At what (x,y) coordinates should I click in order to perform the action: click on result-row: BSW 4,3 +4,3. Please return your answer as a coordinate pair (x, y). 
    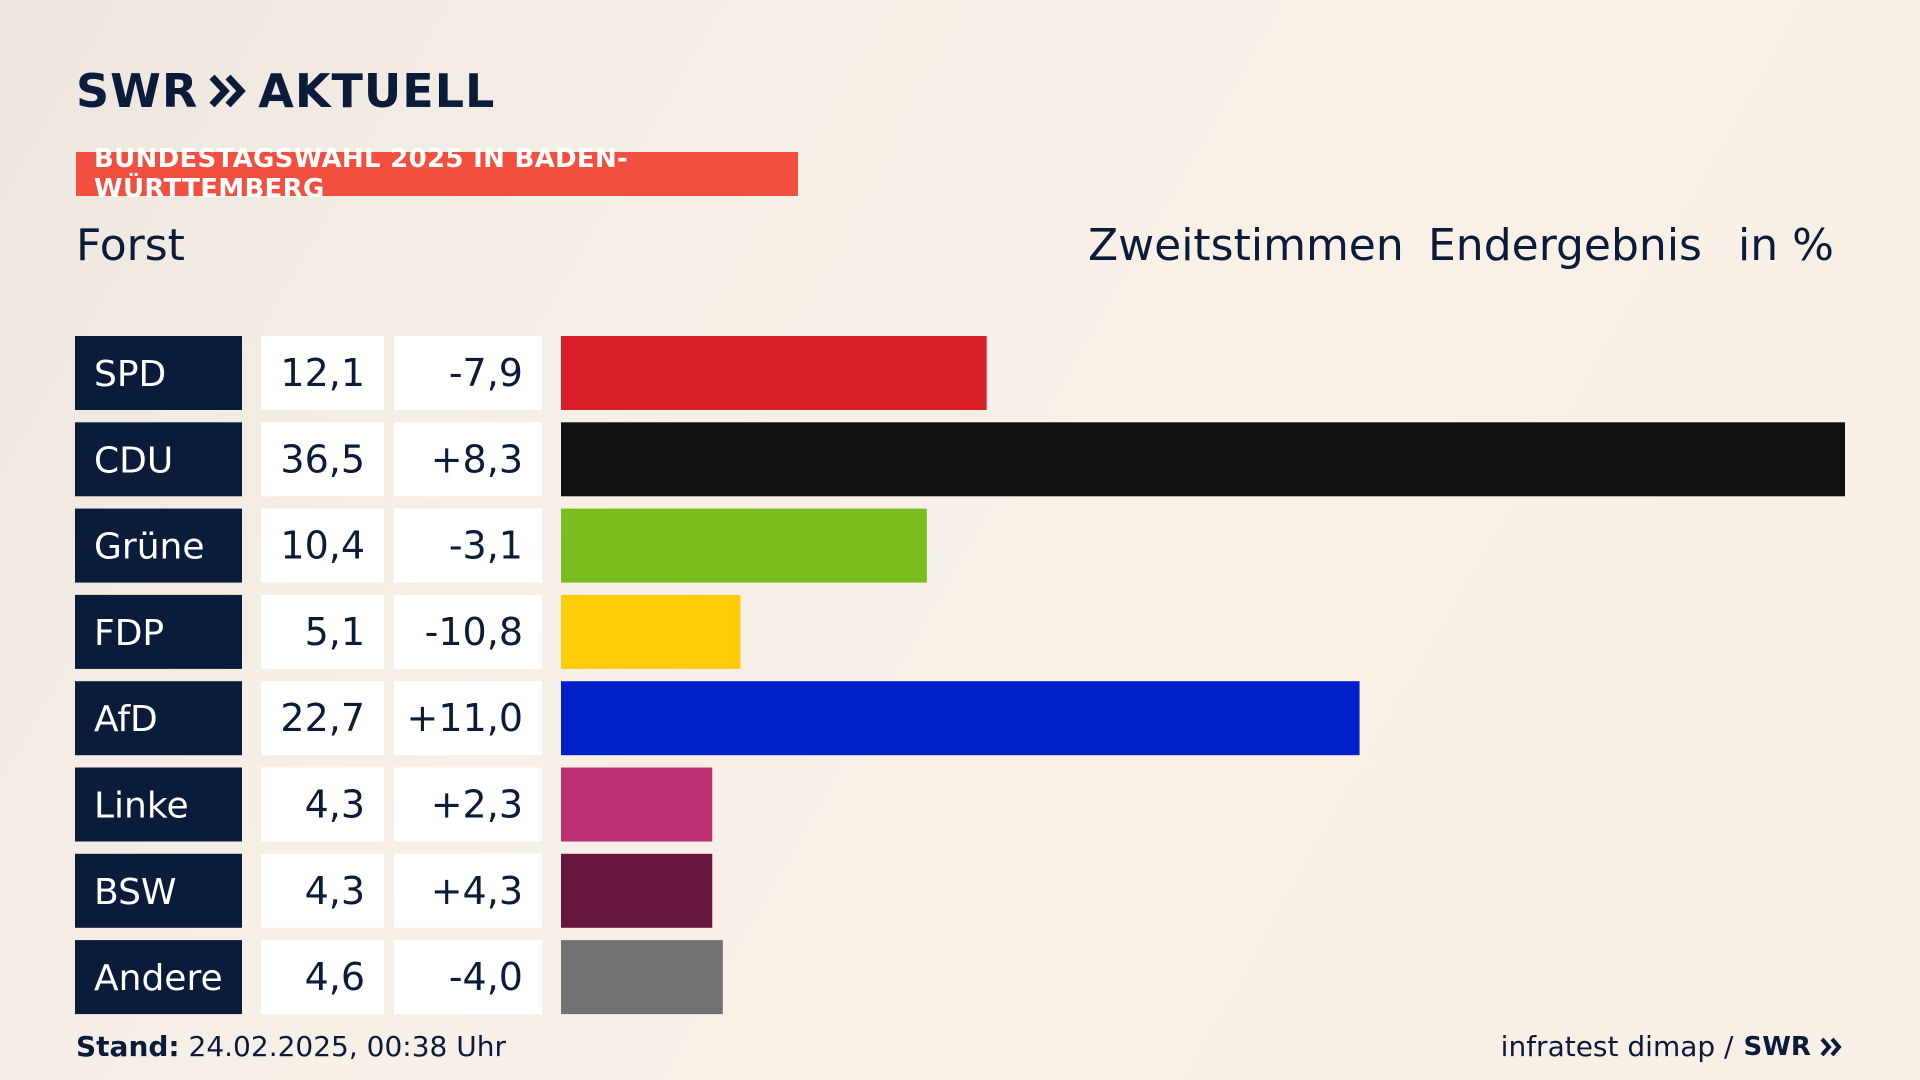
    Looking at the image, I should click on (394, 890).